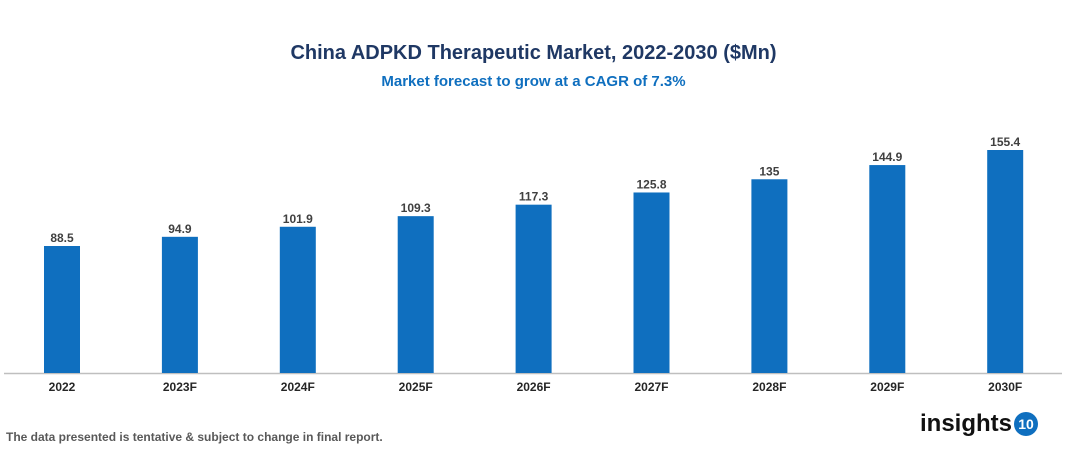 This screenshot has height=454, width=1067. What do you see at coordinates (887, 387) in the screenshot?
I see `x-tick-label: 2029F` at bounding box center [887, 387].